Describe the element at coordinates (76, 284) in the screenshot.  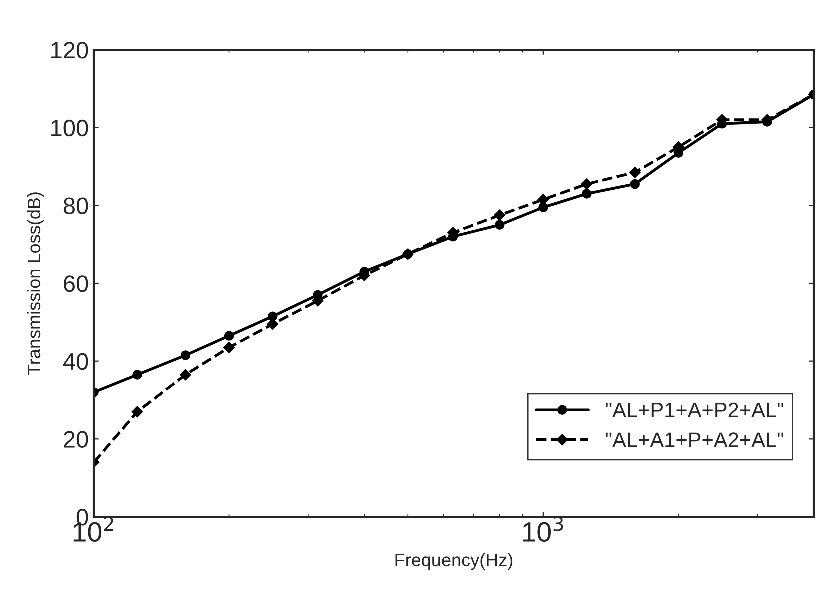
I see `y-tick-label: 60` at that location.